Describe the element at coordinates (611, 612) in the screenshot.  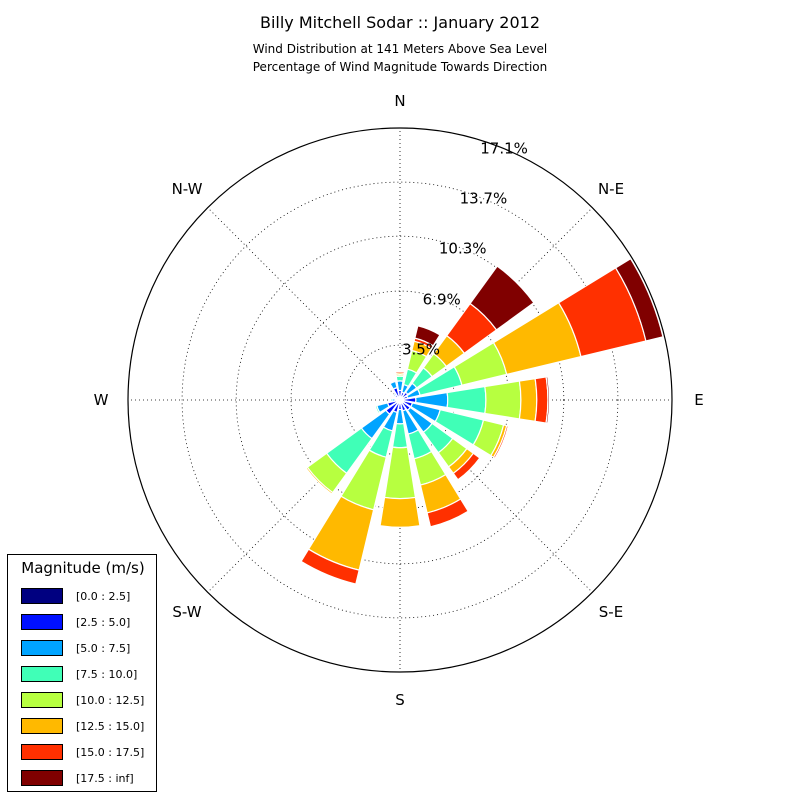
I see `direction-label-se: S-E` at that location.